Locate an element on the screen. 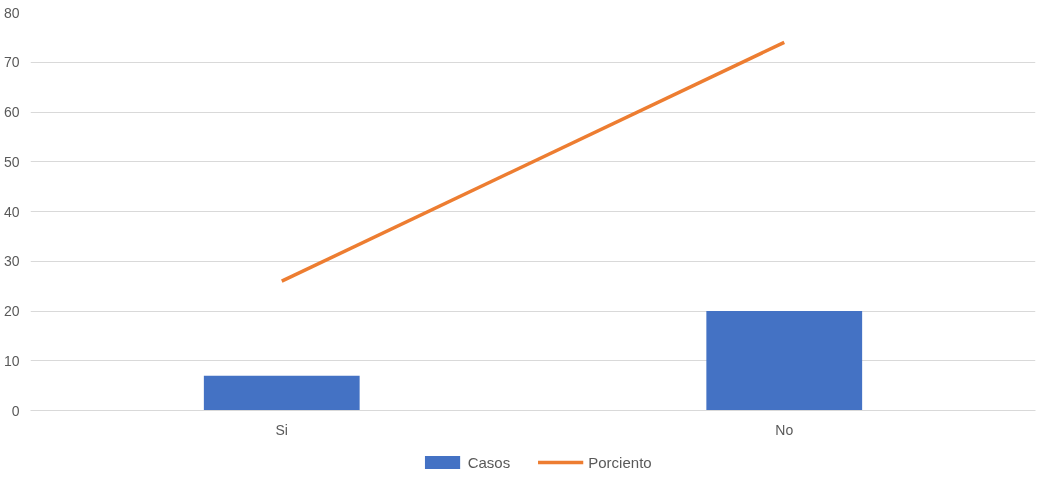  y-tick-label: 30 is located at coordinates (11, 261).